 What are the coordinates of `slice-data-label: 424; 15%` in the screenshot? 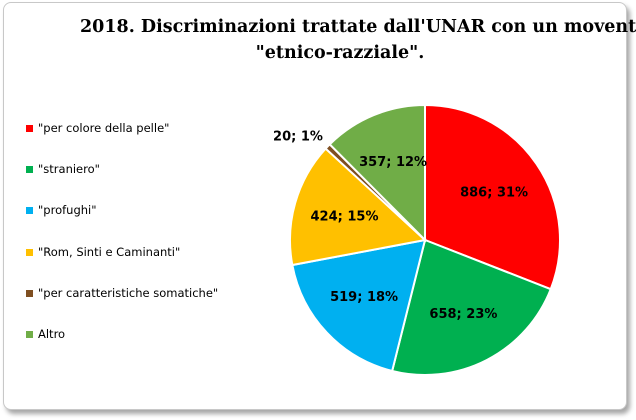 It's located at (345, 217).